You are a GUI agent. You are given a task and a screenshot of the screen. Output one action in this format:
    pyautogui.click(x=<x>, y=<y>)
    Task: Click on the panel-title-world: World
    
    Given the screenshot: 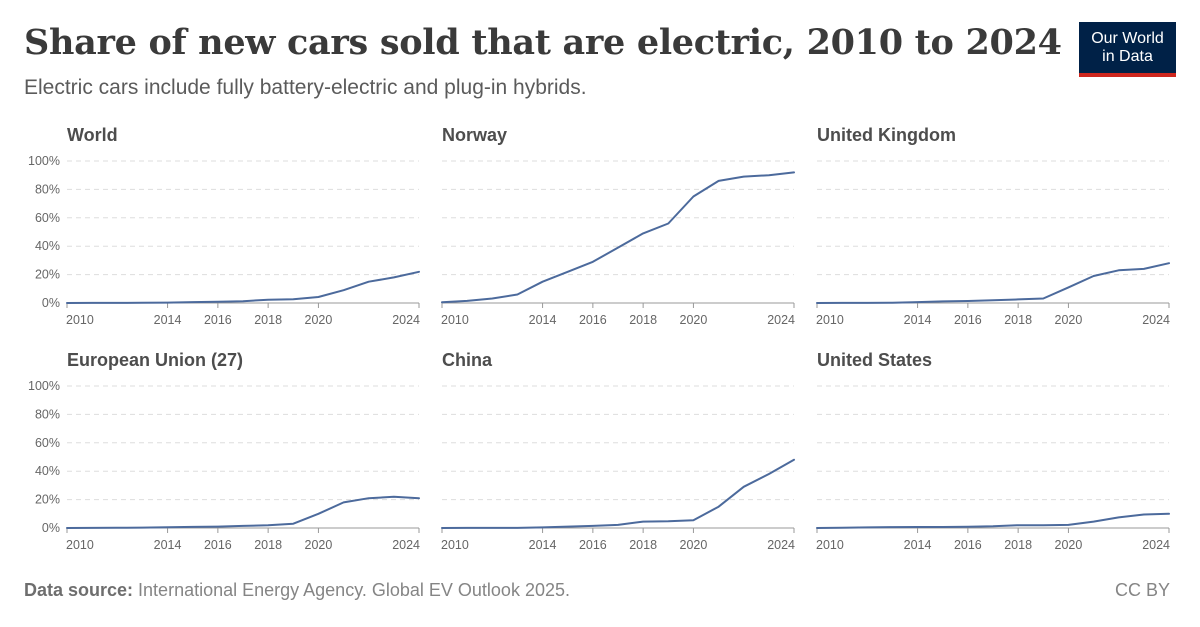 What is the action you would take?
    pyautogui.click(x=92, y=135)
    